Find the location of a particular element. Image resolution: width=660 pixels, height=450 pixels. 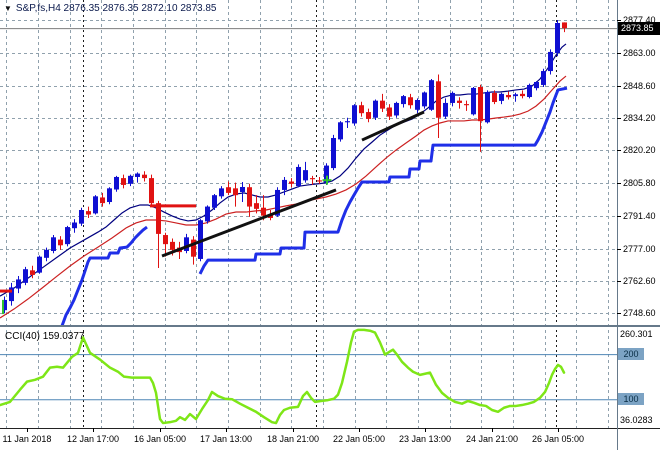

time-axis-label: 12 Jan 17:00 is located at coordinates (93, 439).